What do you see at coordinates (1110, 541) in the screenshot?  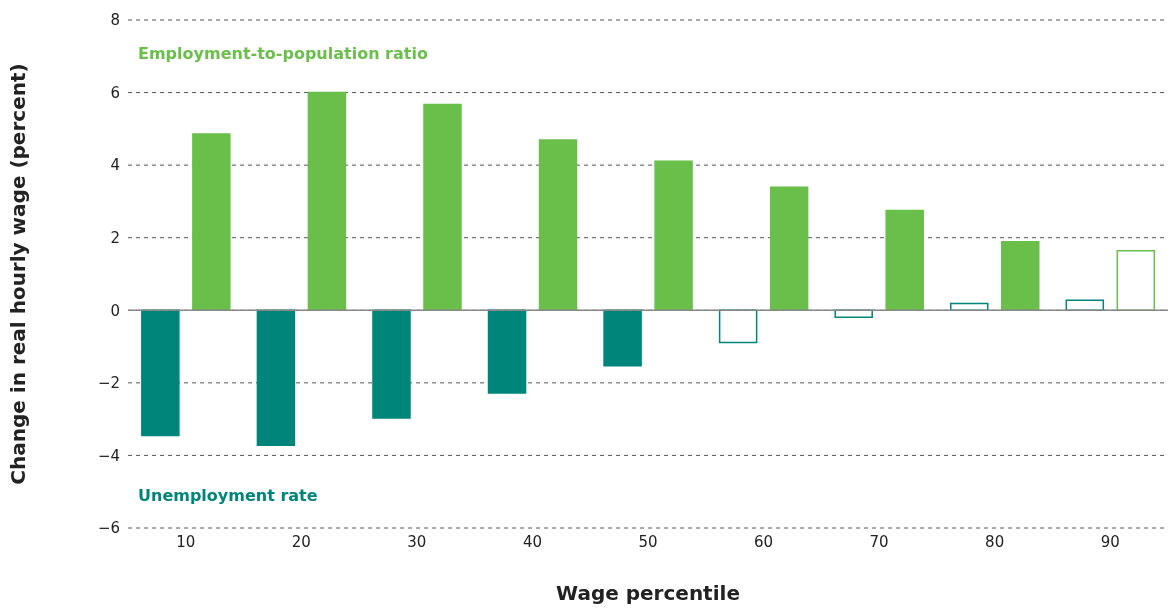 I see `x-tick-label: 90` at bounding box center [1110, 541].